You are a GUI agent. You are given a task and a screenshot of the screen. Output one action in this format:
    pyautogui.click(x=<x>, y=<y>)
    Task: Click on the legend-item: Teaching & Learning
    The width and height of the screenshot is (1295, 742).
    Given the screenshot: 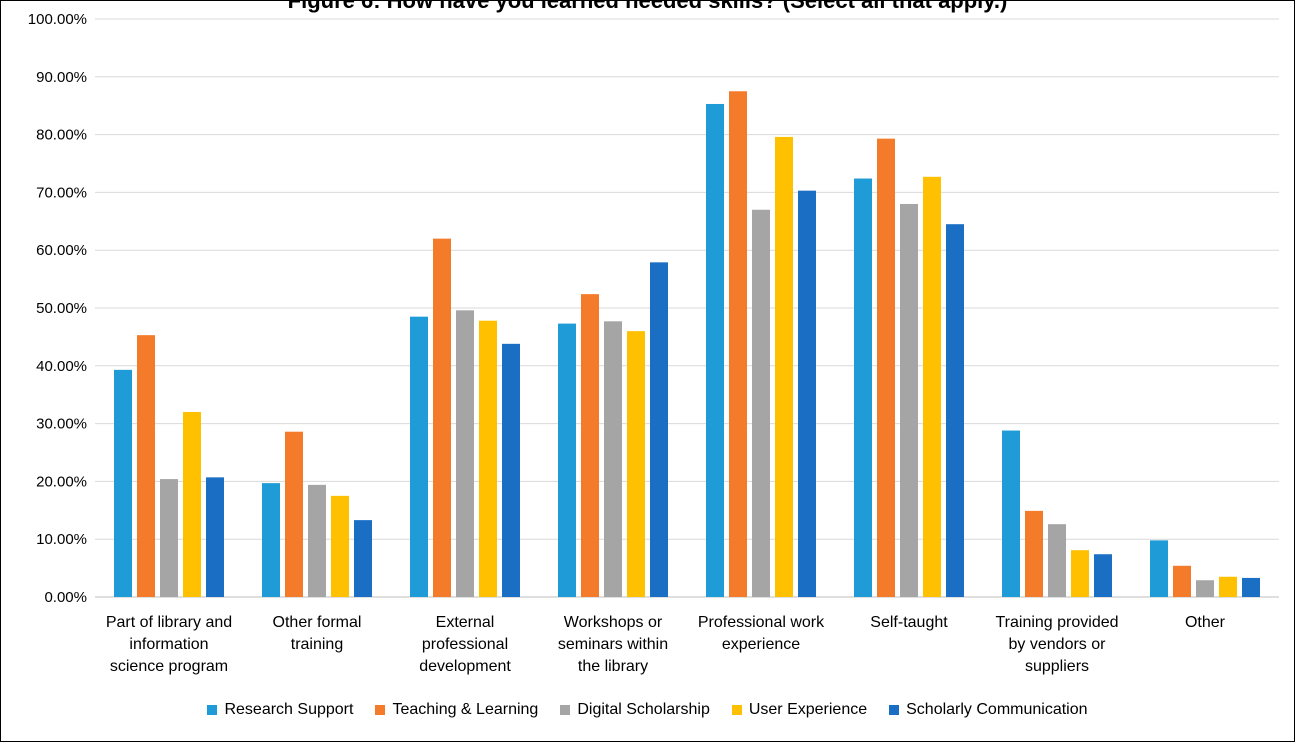 What is the action you would take?
    pyautogui.click(x=456, y=710)
    